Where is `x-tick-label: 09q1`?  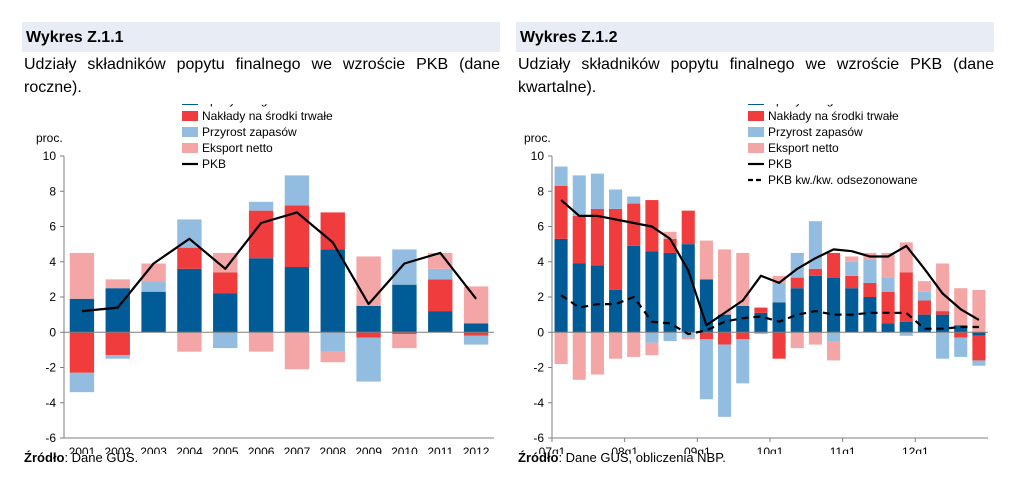
x-tick-label: 09q1 is located at coordinates (697, 449).